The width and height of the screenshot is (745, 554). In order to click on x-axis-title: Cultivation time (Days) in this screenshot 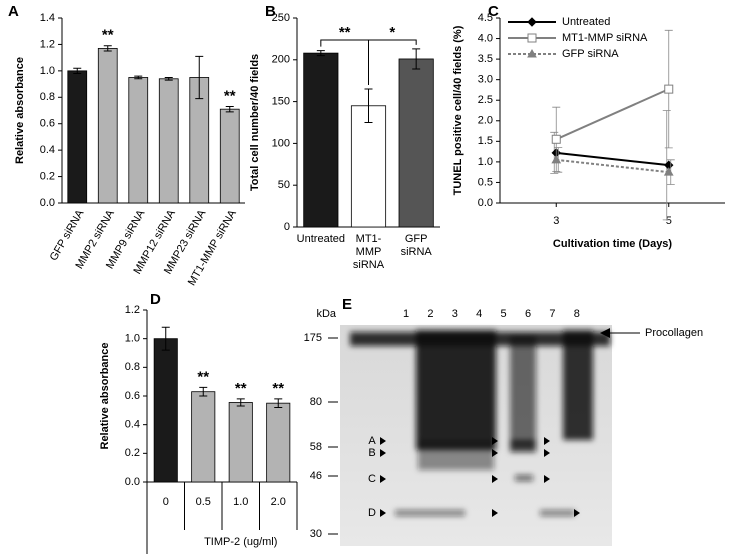, I will do `click(613, 244)`.